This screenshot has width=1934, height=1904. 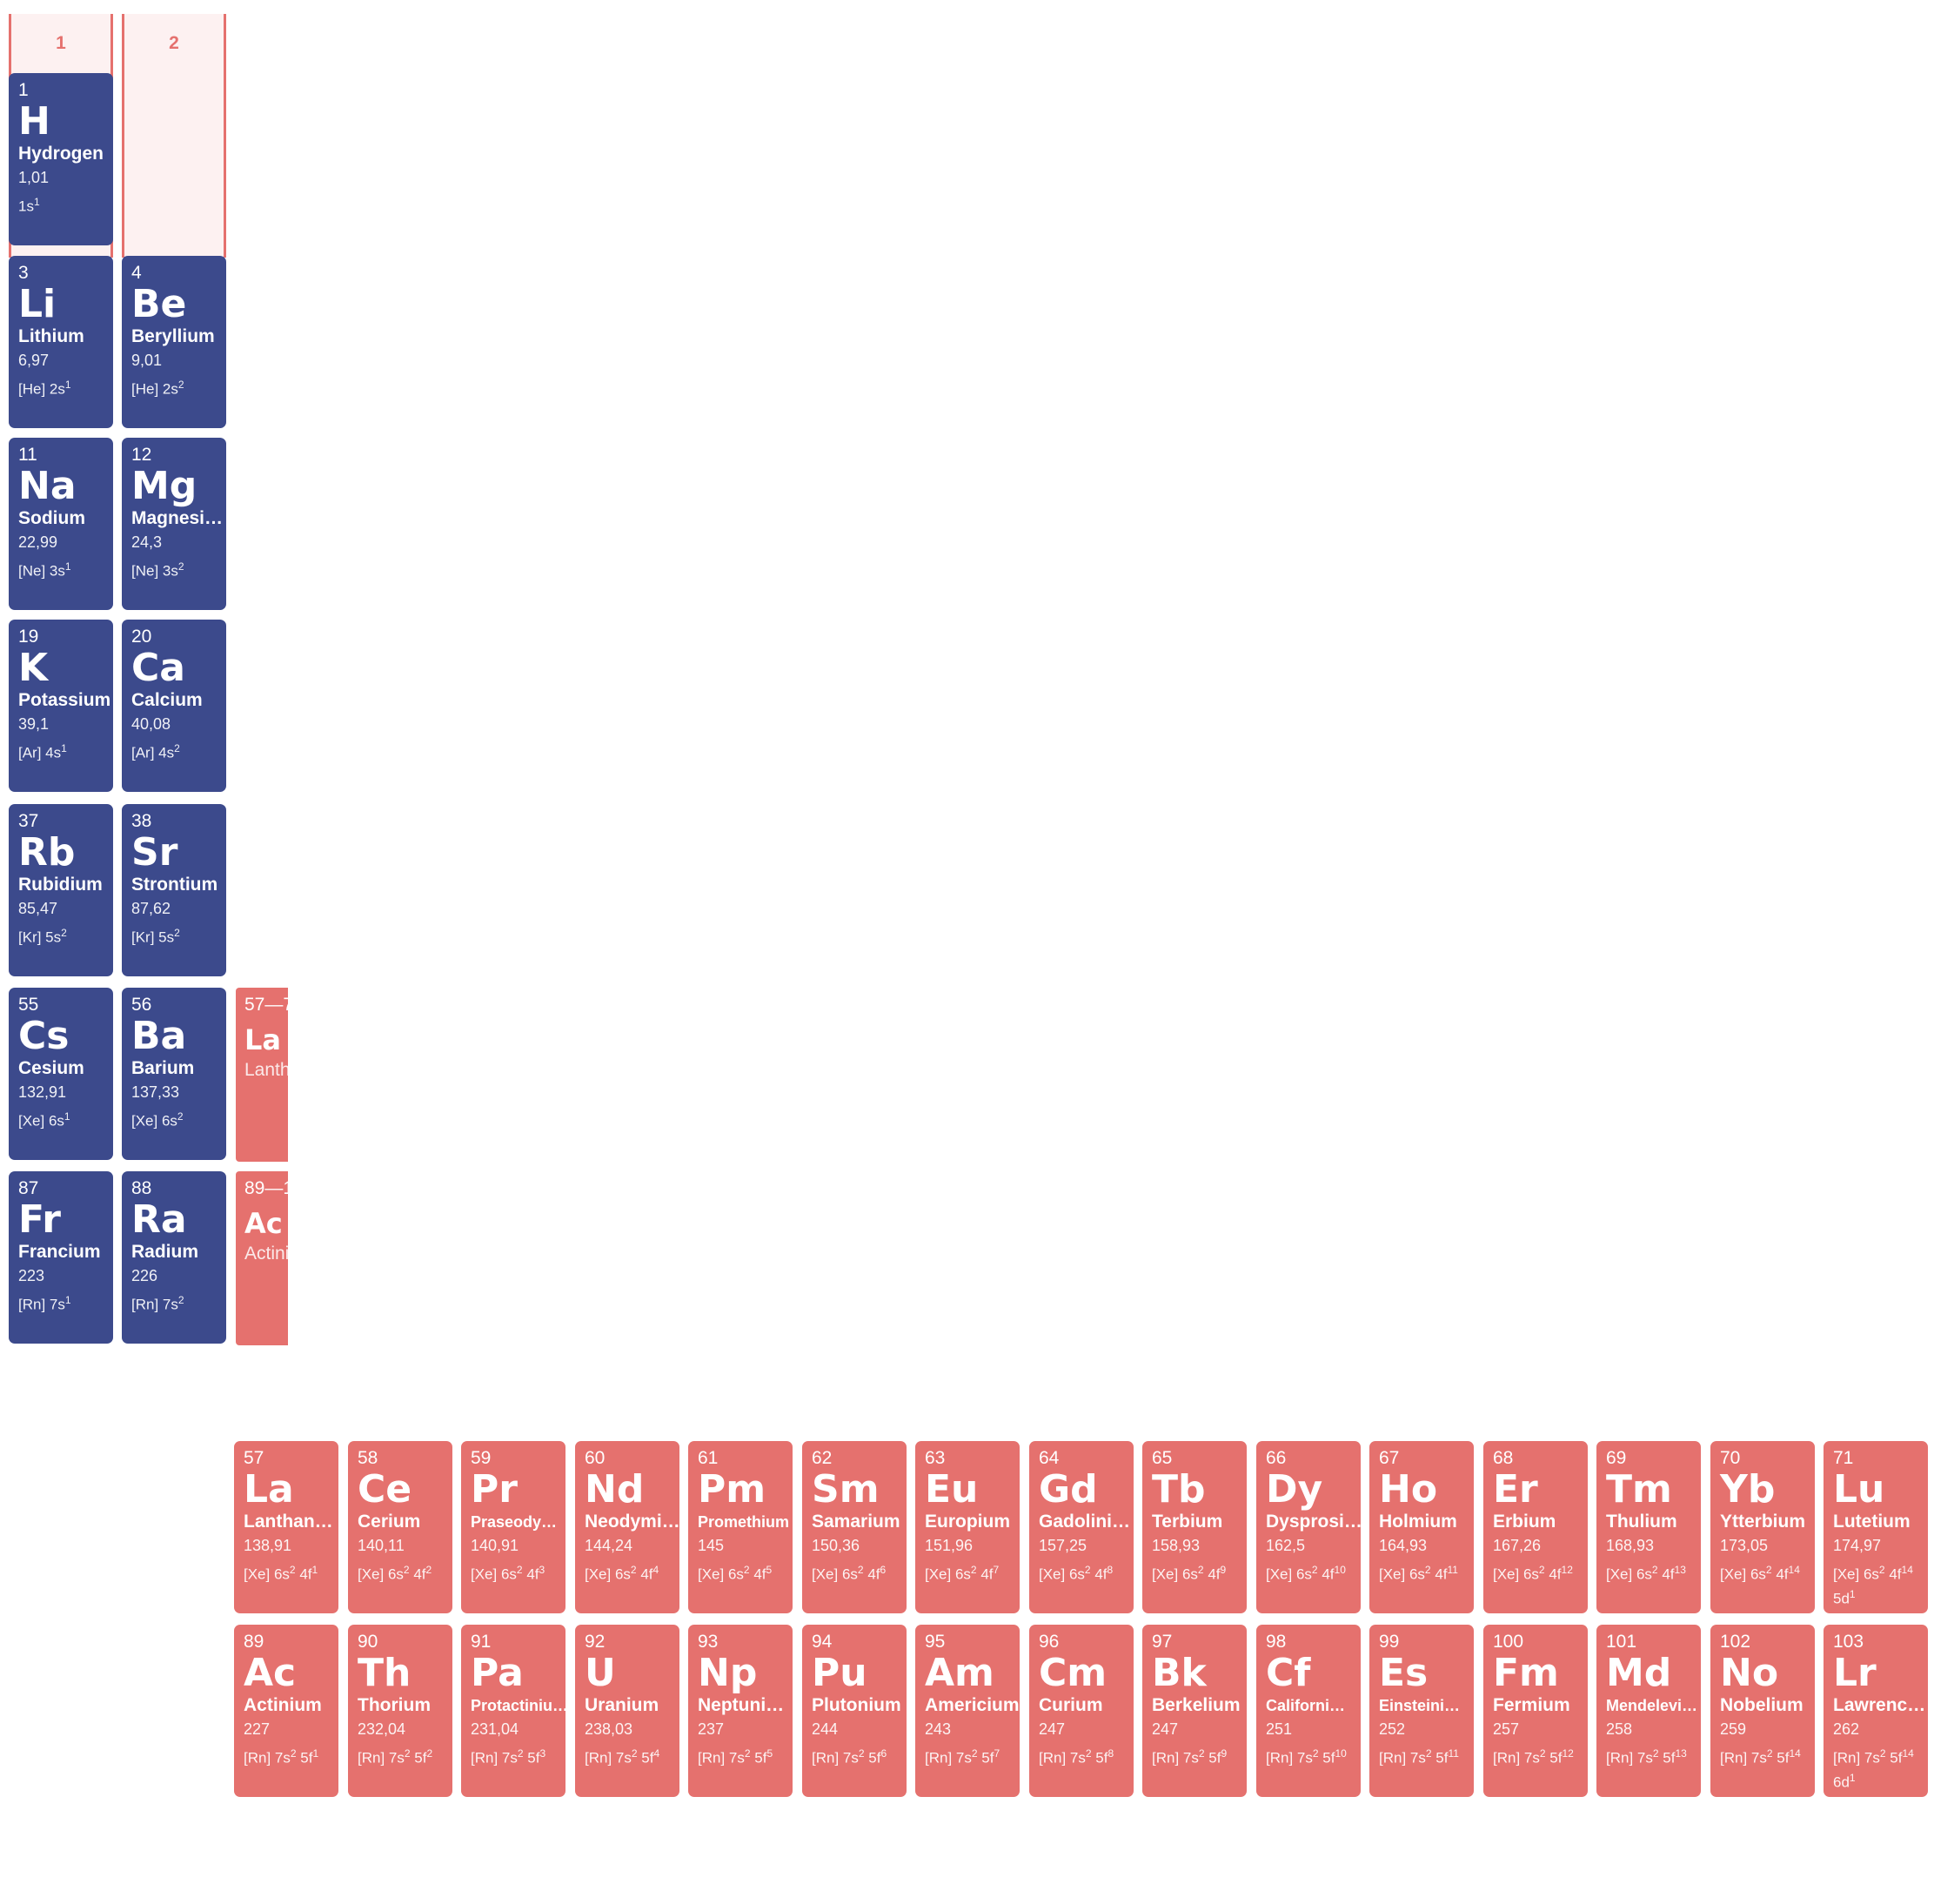 I want to click on element-tile-pu: 94 Pu Plutonium 244 [Rn] 7s2 5f6, so click(x=854, y=1711).